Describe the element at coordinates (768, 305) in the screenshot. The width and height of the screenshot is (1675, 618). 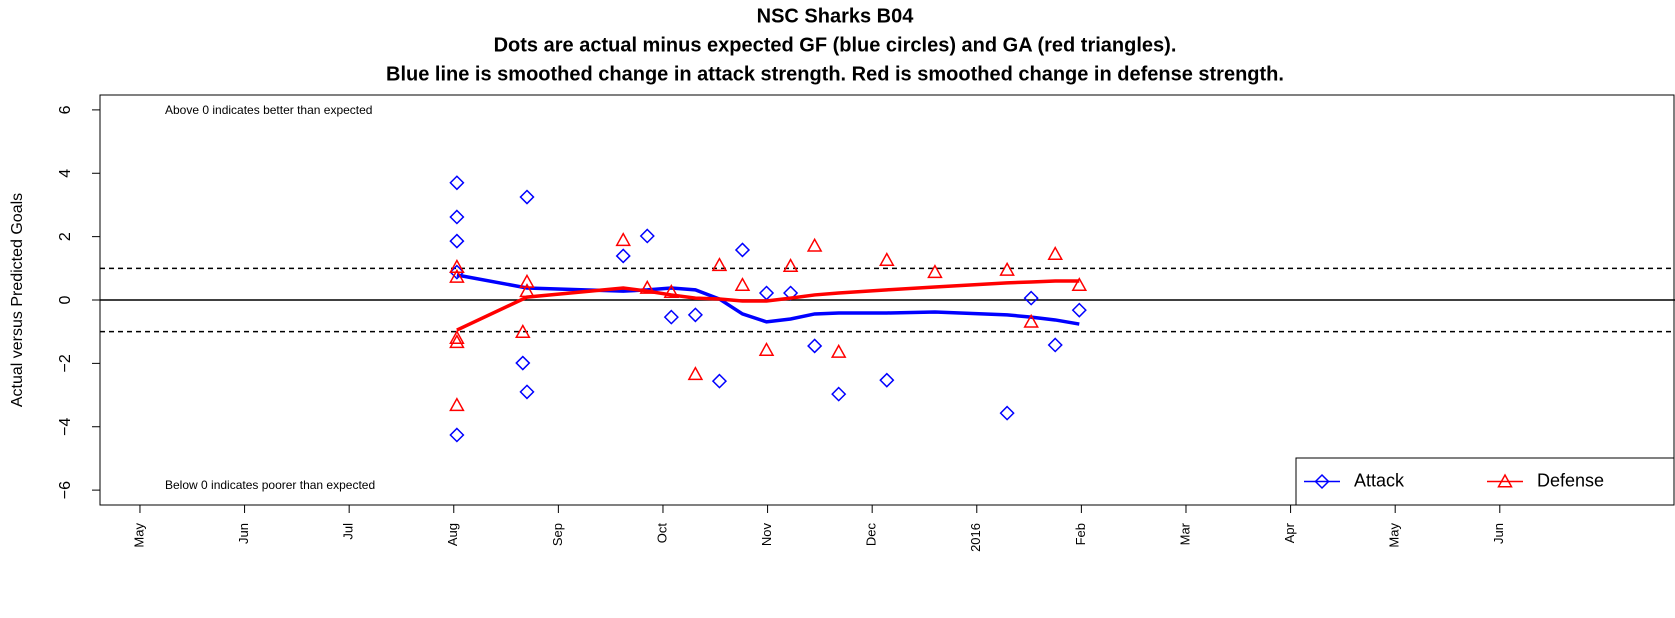
I see `smooth-line` at that location.